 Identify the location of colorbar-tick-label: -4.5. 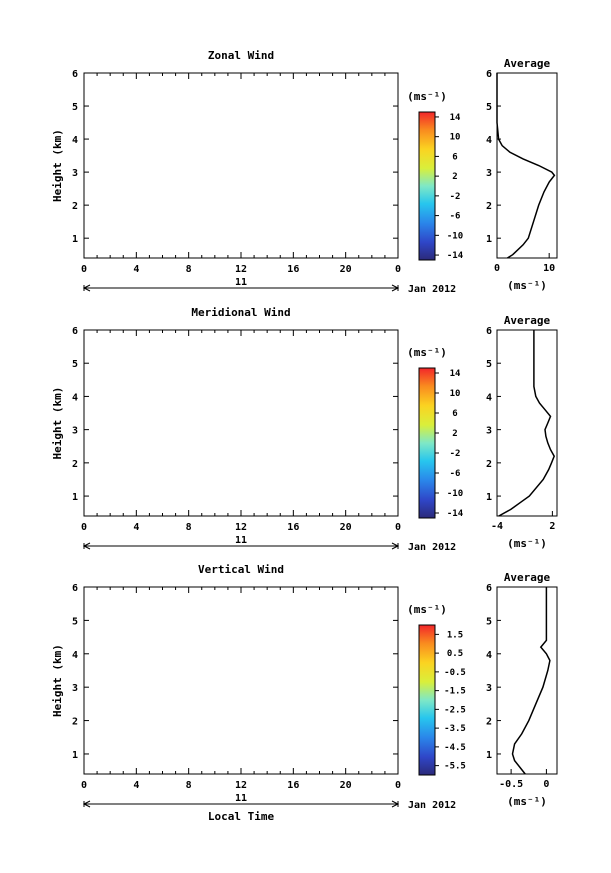
(455, 748).